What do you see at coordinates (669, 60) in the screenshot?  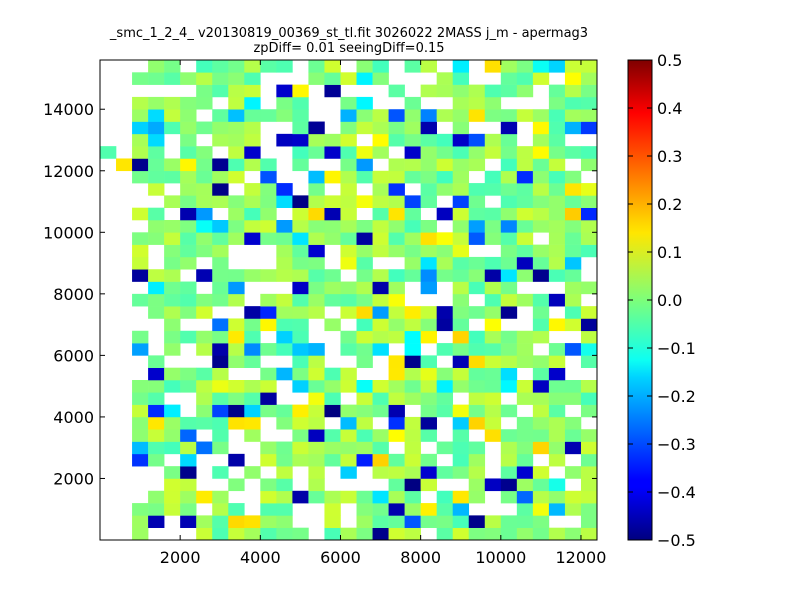 I see `colorbar-tick-label: 0.5` at bounding box center [669, 60].